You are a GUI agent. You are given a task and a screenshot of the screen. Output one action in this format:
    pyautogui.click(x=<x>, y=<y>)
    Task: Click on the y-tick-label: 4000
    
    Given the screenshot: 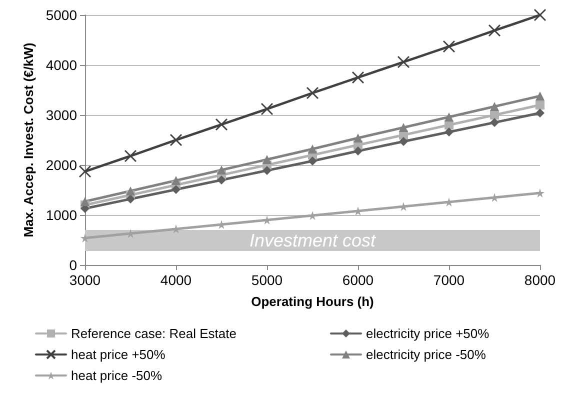 What is the action you would take?
    pyautogui.click(x=62, y=65)
    